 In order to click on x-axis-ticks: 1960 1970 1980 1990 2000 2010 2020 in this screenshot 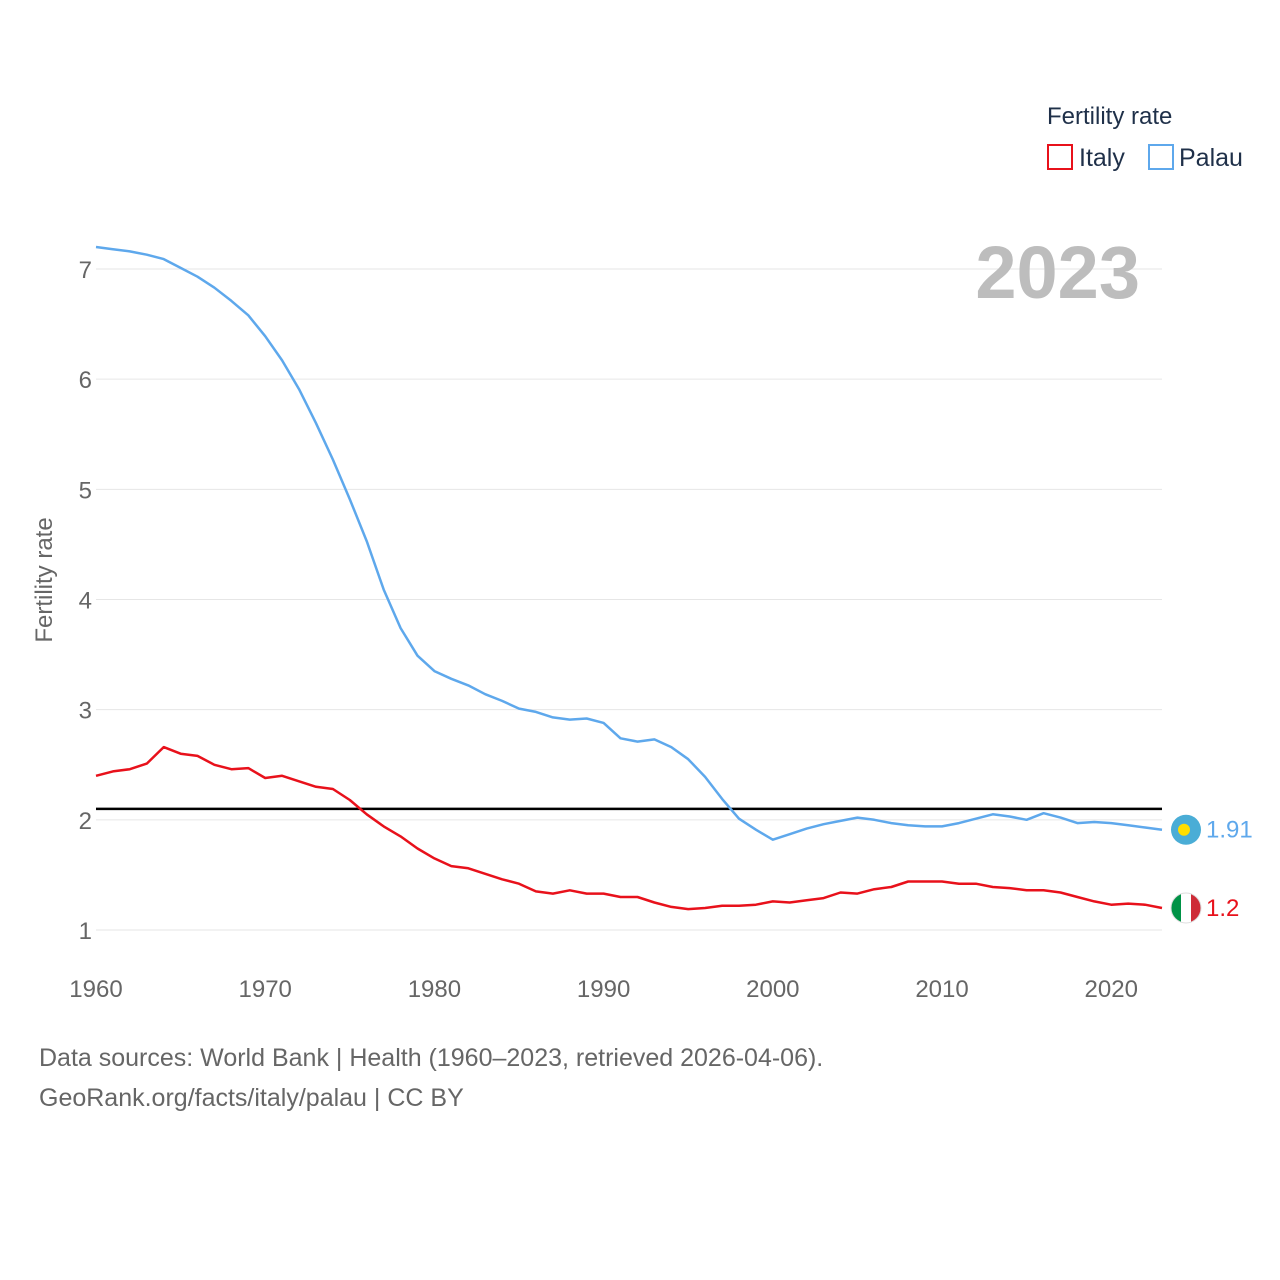, I will do `click(603, 989)`.